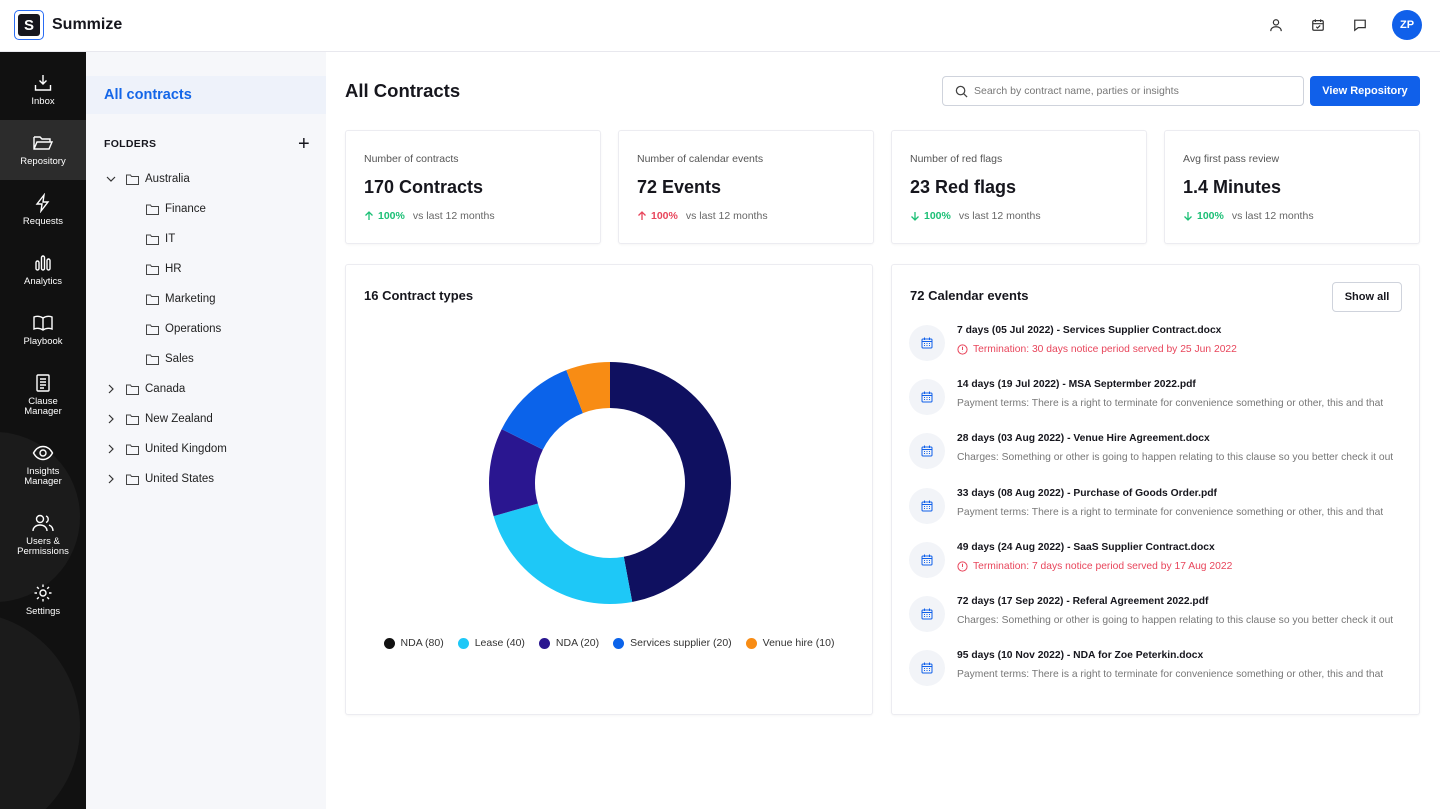  What do you see at coordinates (43, 600) in the screenshot?
I see `nav-settings: Settings` at bounding box center [43, 600].